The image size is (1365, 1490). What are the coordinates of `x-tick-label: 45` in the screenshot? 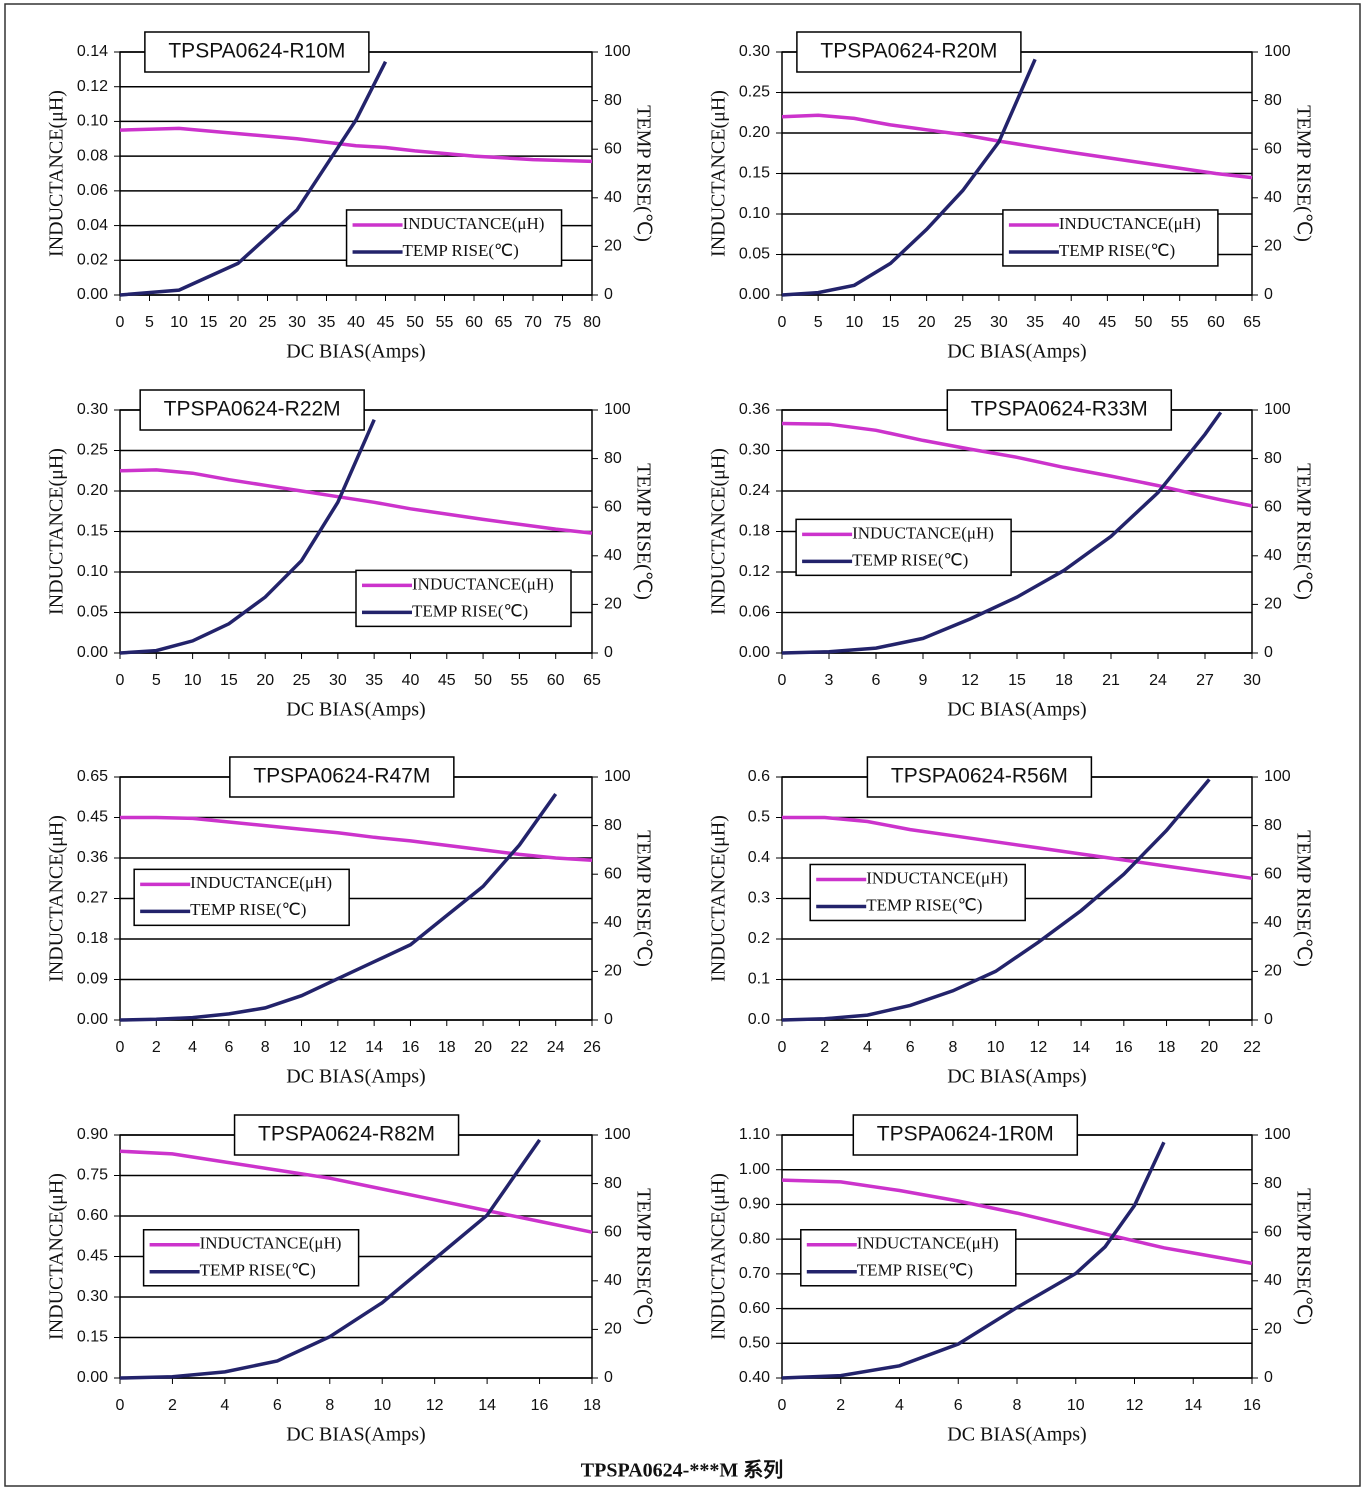 It's located at (386, 322).